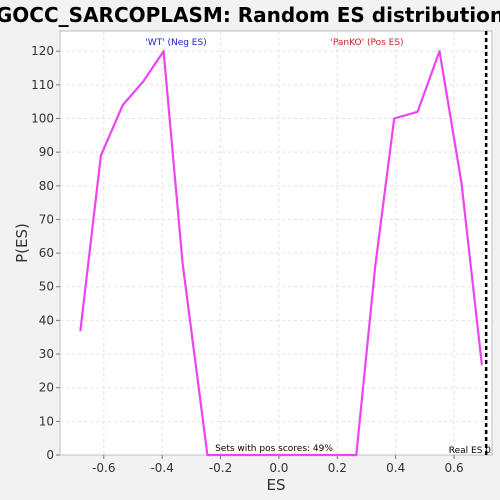 The width and height of the screenshot is (500, 500). What do you see at coordinates (46, 152) in the screenshot?
I see `y-tick-label: 90` at bounding box center [46, 152].